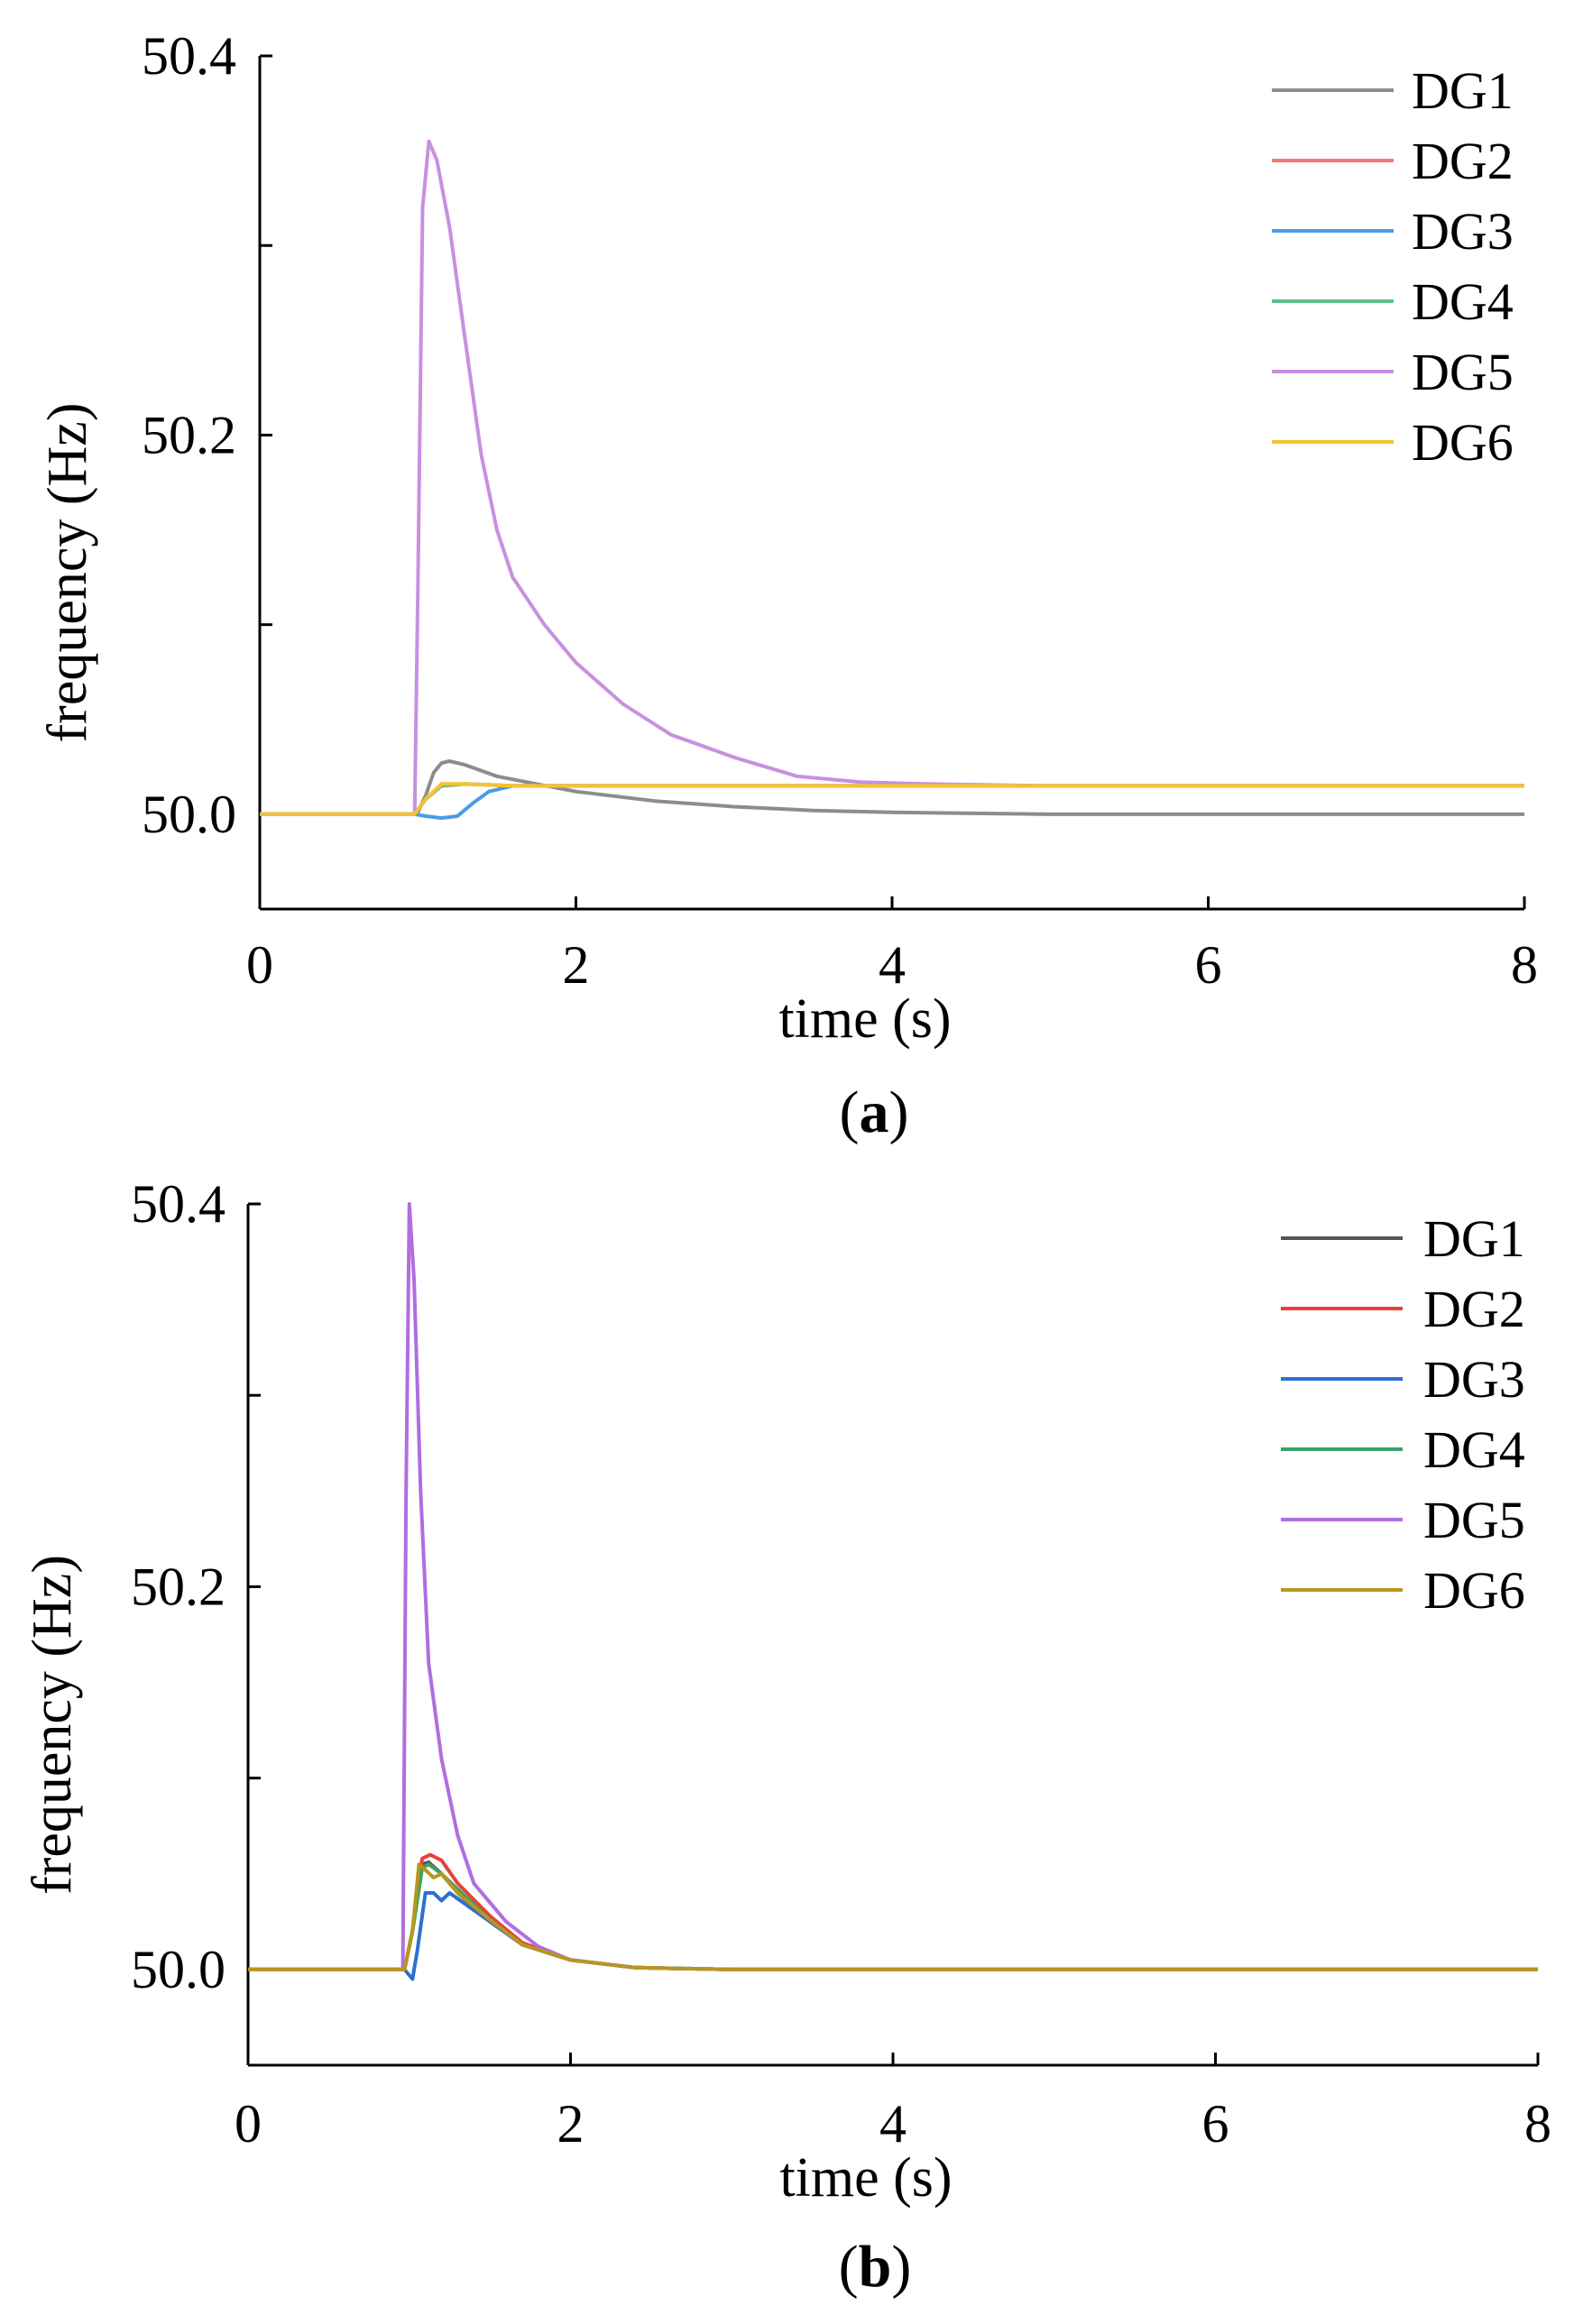 Image resolution: width=1574 pixels, height=2324 pixels. What do you see at coordinates (893, 1936) in the screenshot?
I see `series-line-dg3` at bounding box center [893, 1936].